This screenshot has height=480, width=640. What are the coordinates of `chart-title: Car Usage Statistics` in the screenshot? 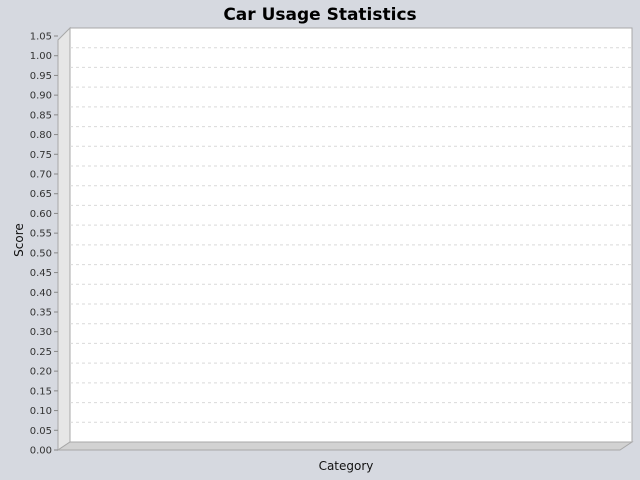 It's located at (319, 15).